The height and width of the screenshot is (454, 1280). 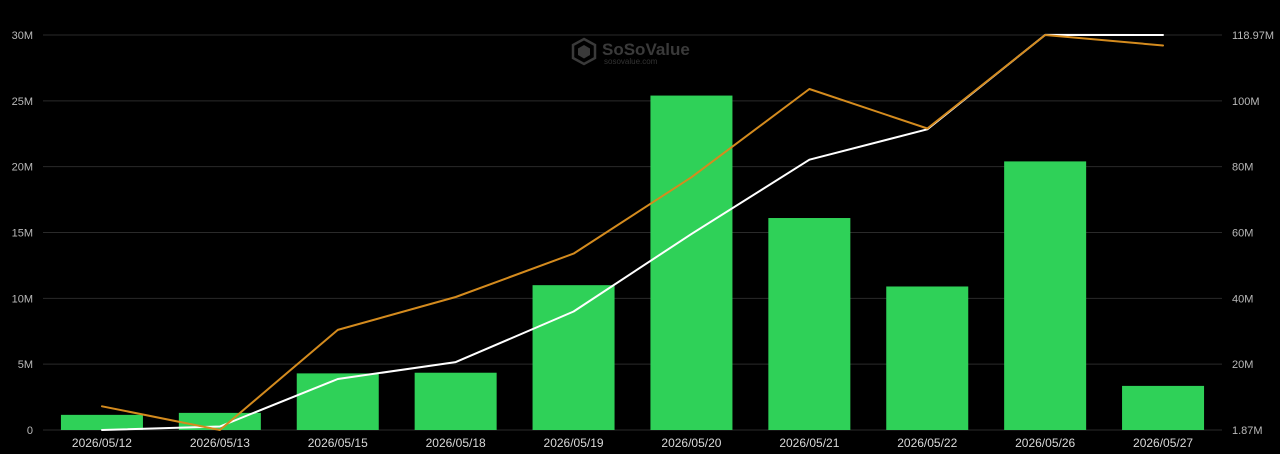 What do you see at coordinates (646, 49) in the screenshot?
I see `watermark-brand: SoSoValue` at bounding box center [646, 49].